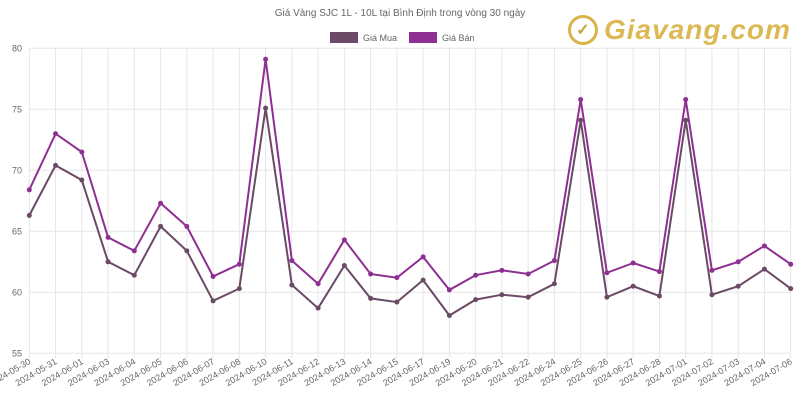  What do you see at coordinates (423, 37) in the screenshot?
I see `legend-swatch-gia-ban` at bounding box center [423, 37].